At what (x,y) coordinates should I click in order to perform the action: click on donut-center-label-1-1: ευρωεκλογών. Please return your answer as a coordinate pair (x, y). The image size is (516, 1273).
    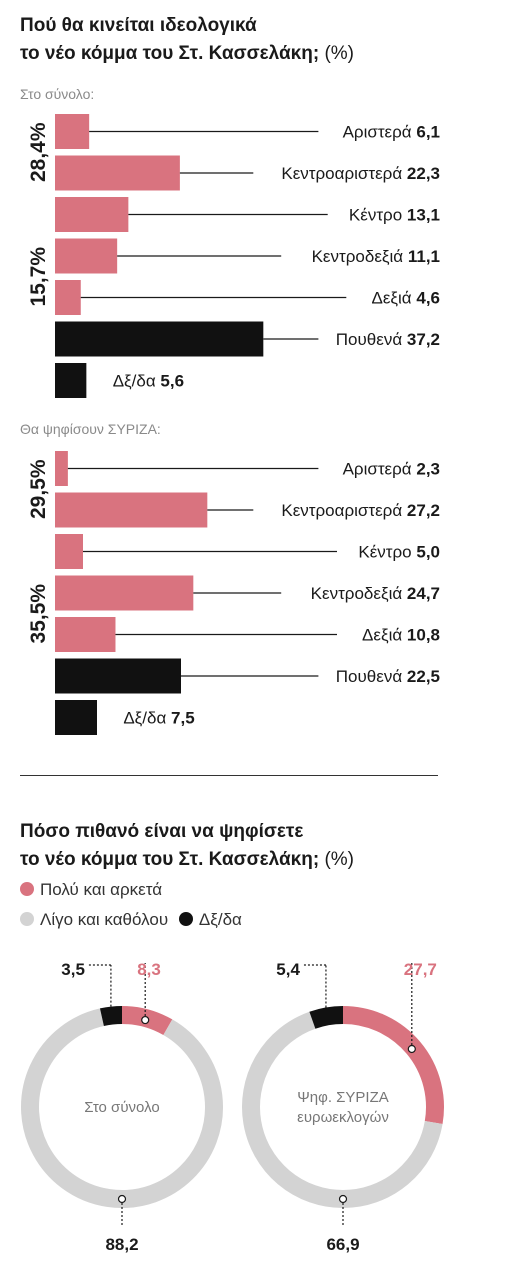
    Looking at the image, I should click on (343, 1117).